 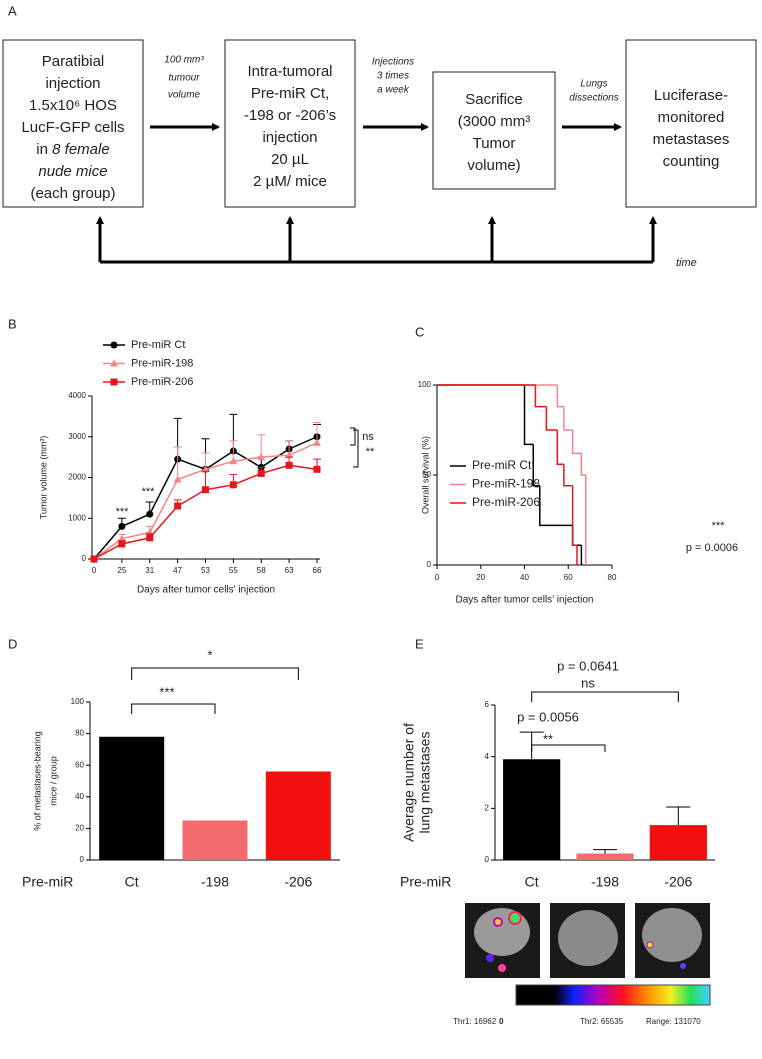 I want to click on y-tick-label: 60, so click(x=79, y=764).